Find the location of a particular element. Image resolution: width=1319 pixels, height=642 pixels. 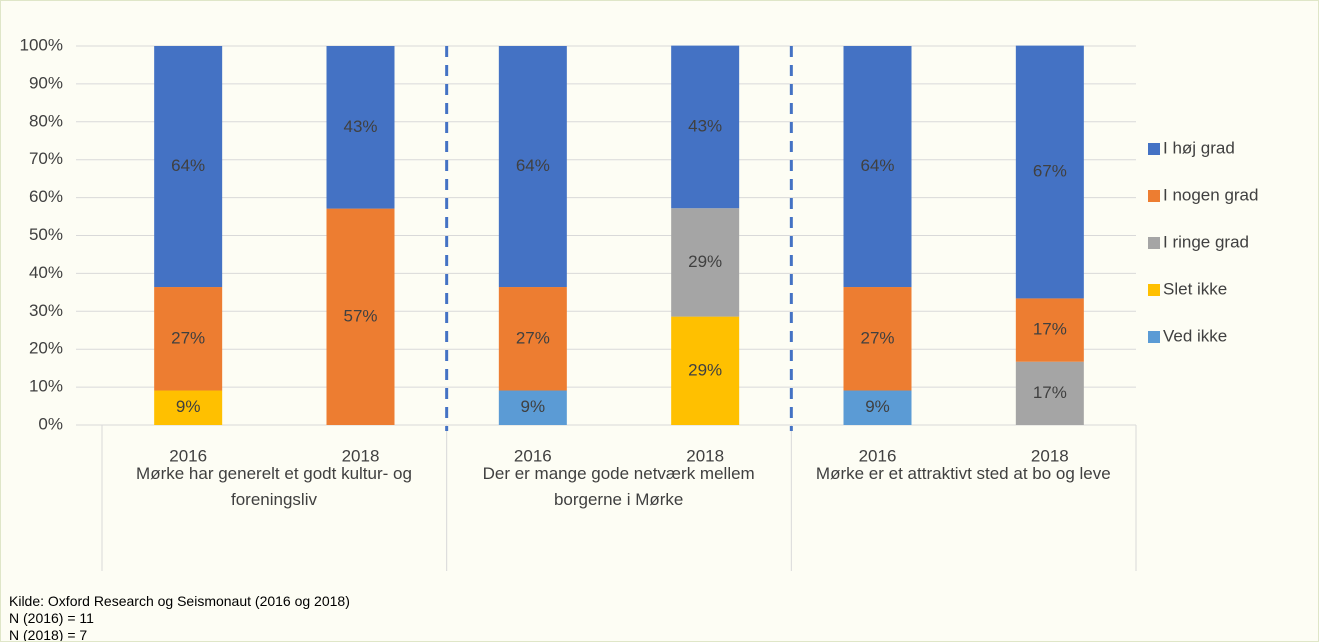

y-tick-label: 80% is located at coordinates (46, 120).